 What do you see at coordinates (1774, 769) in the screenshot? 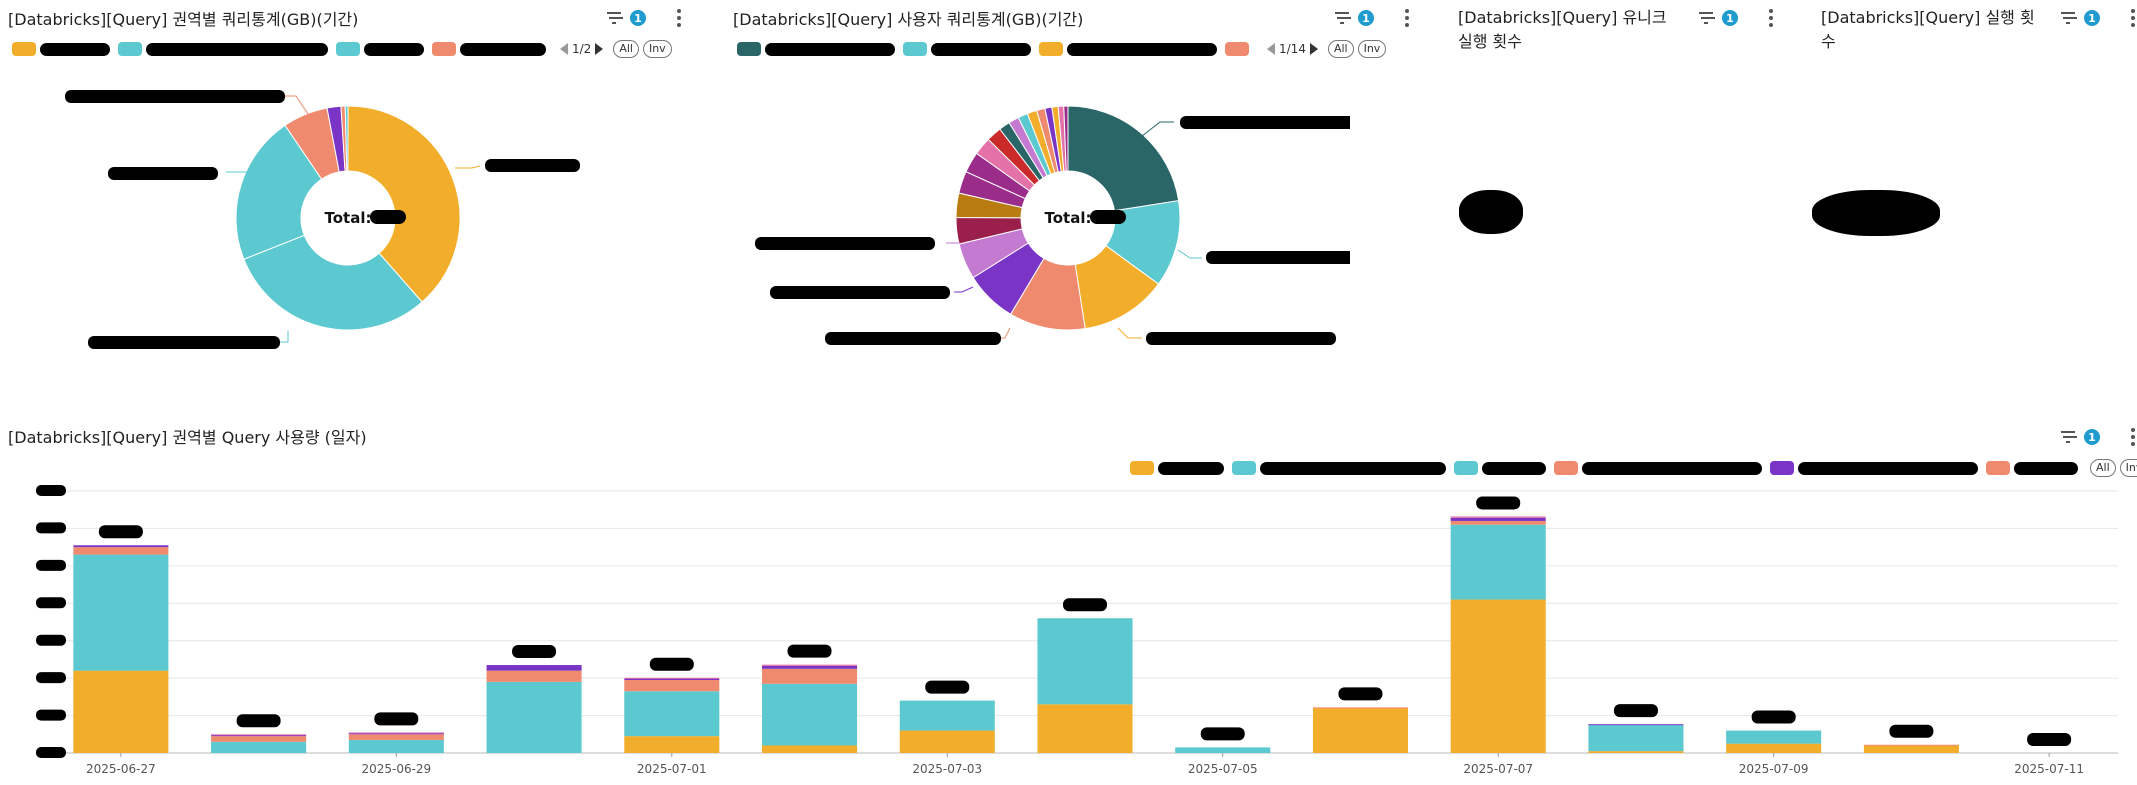
I see `x-tick-label: 2025-07-09` at bounding box center [1774, 769].